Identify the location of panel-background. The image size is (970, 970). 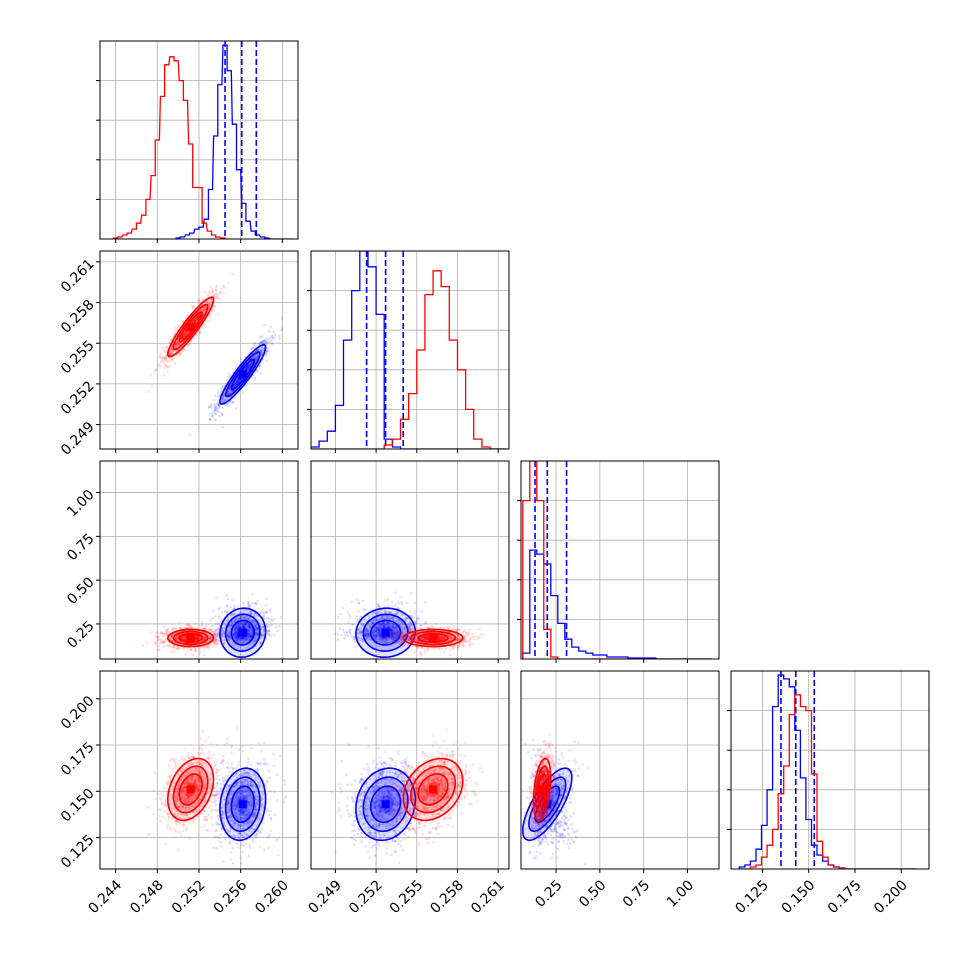
(830, 770).